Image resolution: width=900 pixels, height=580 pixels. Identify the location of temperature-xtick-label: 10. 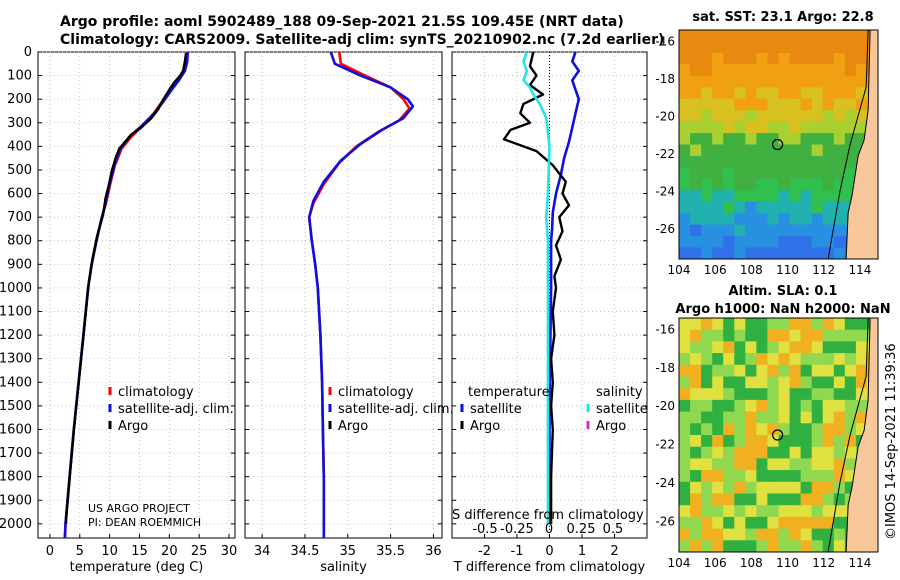
(109, 551).